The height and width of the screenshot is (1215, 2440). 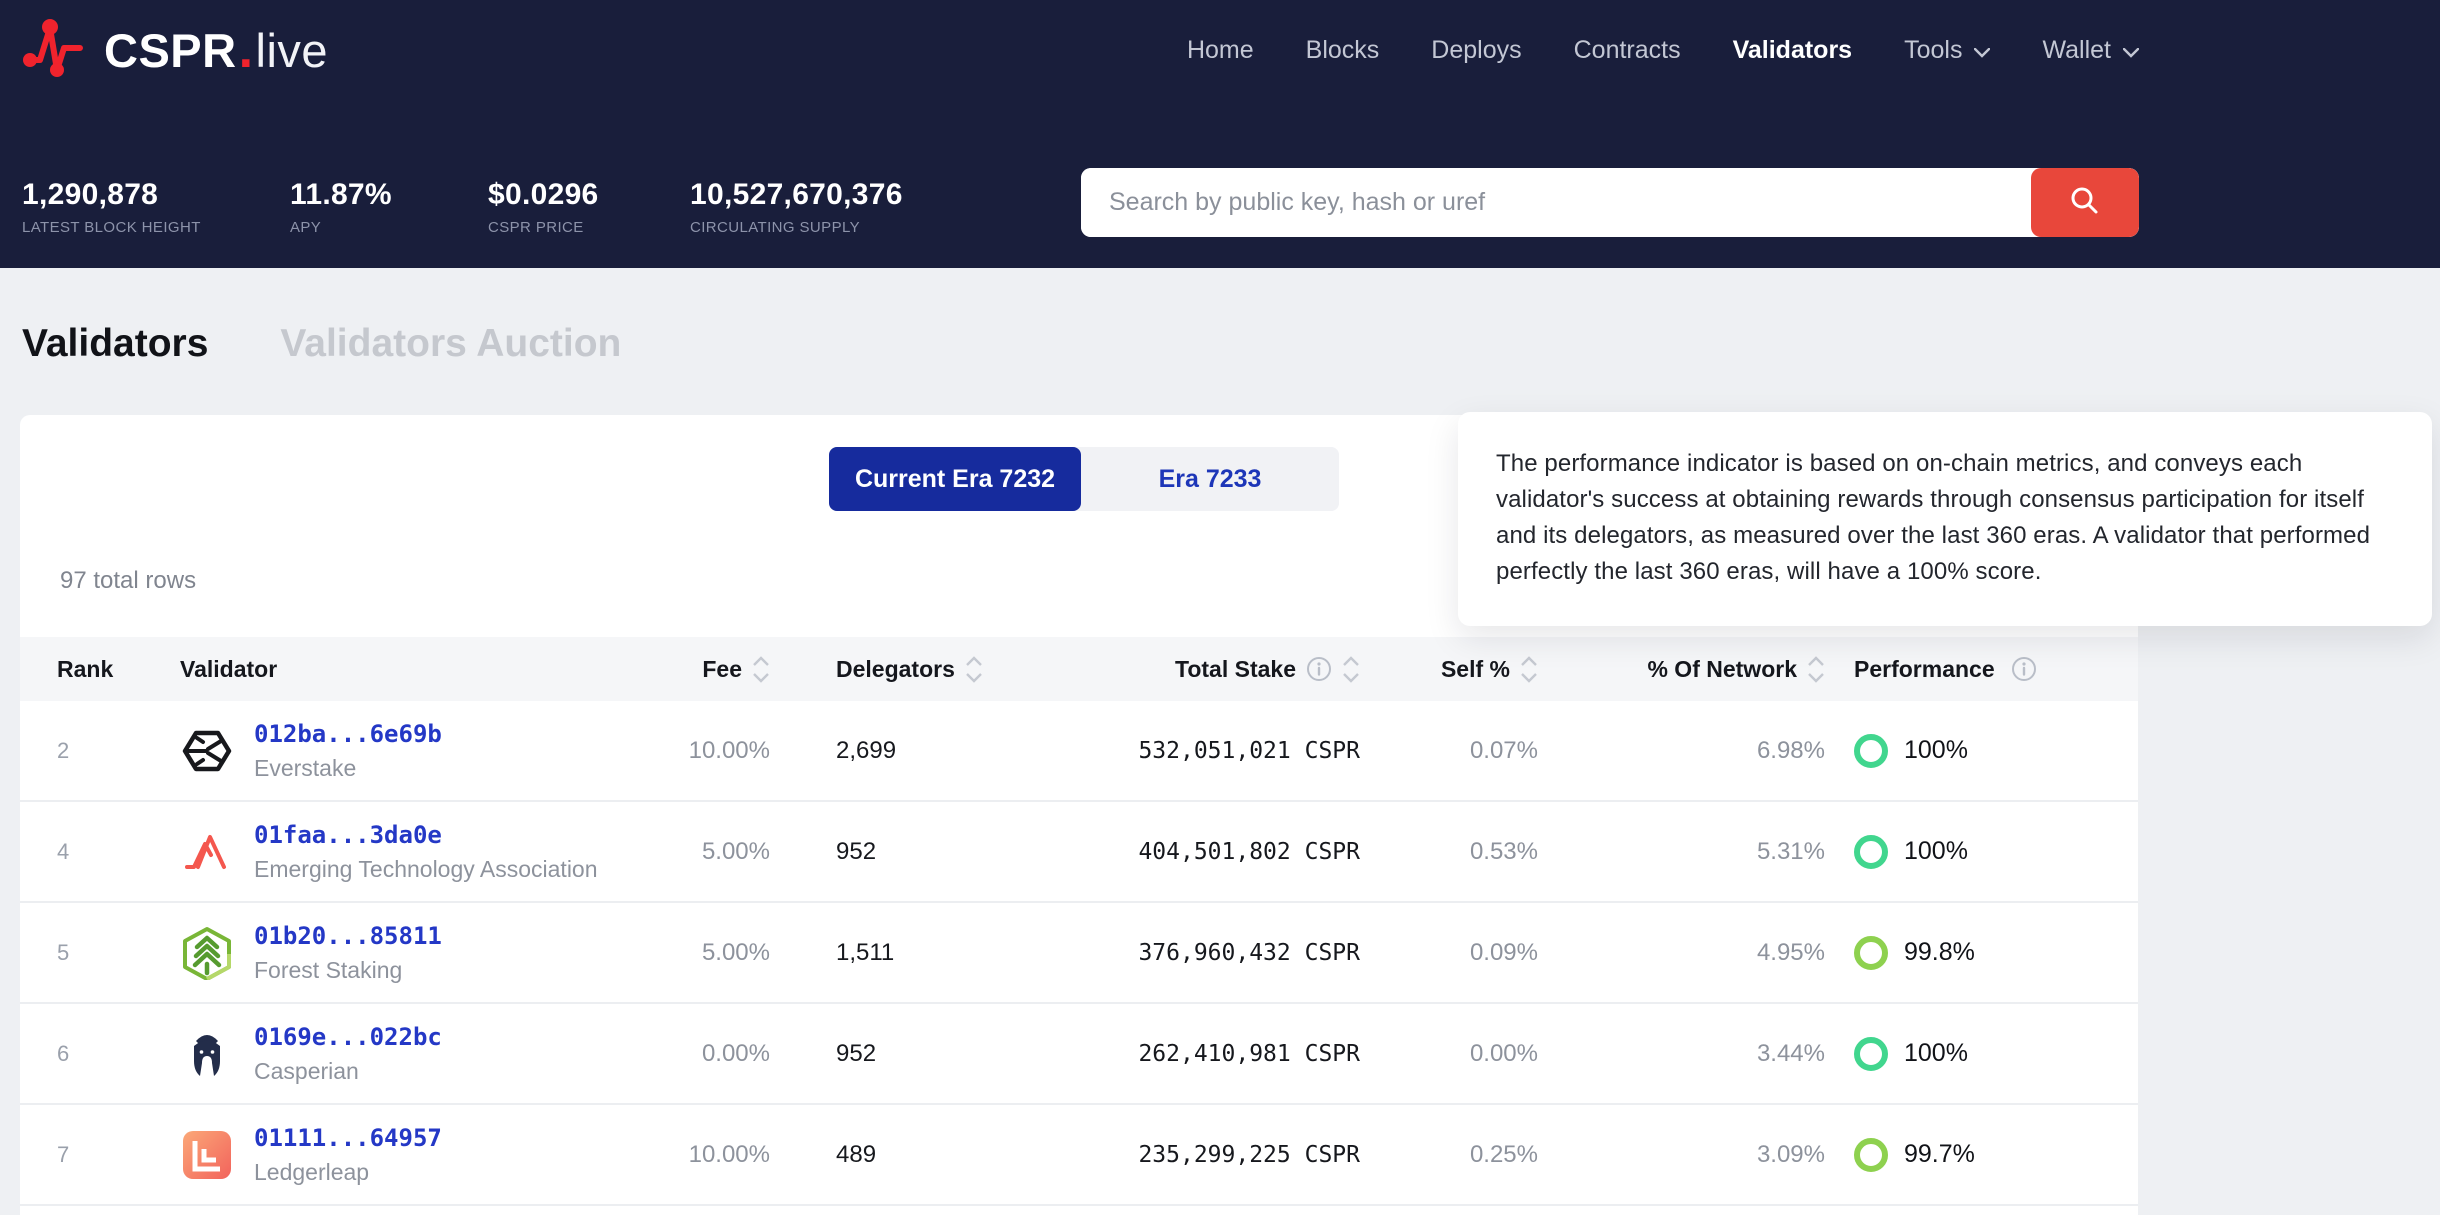 I want to click on stat-label: APY, so click(x=306, y=227).